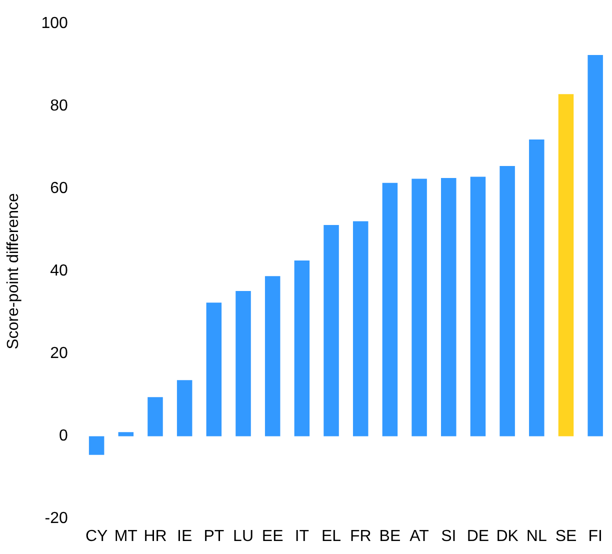 This screenshot has height=554, width=612. What do you see at coordinates (478, 536) in the screenshot?
I see `x-tick-label: DE` at bounding box center [478, 536].